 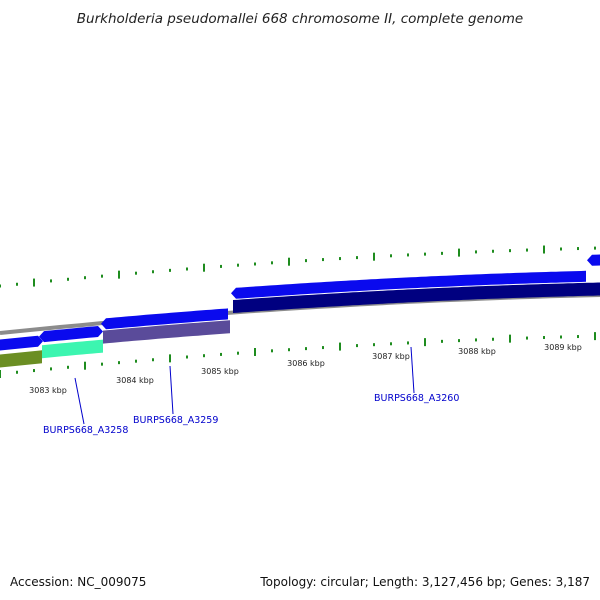 What do you see at coordinates (85, 430) in the screenshot?
I see `gene-label-a3258: BURPS668_A3258` at bounding box center [85, 430].